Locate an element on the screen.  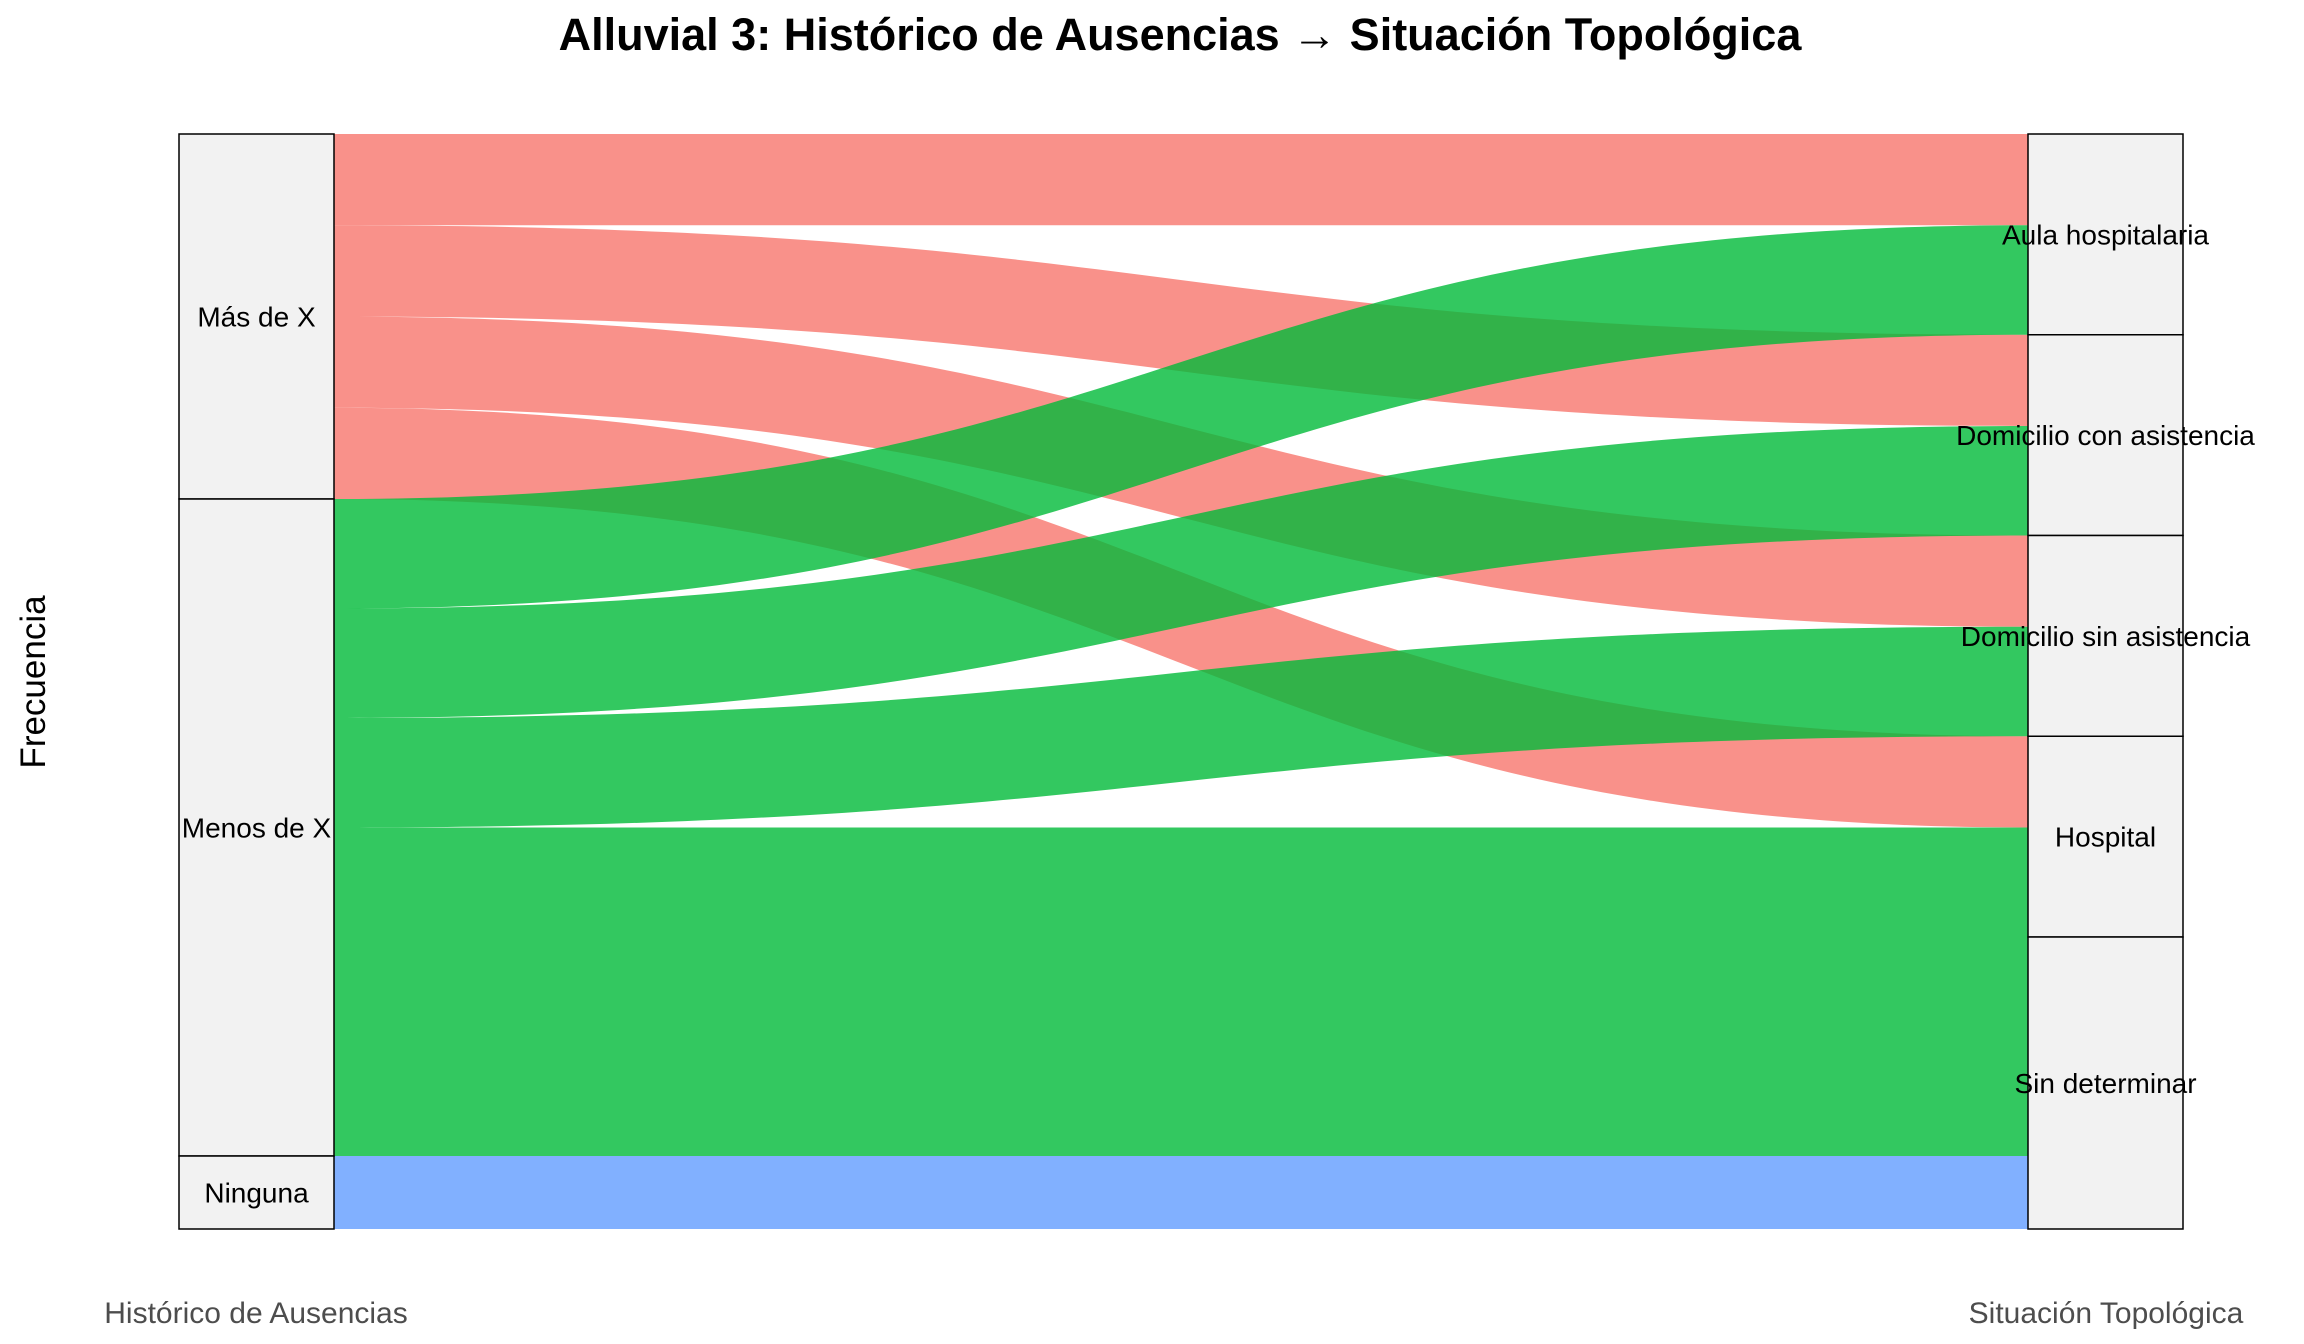
left-stratum-label-2: Menos de X is located at coordinates (257, 828).